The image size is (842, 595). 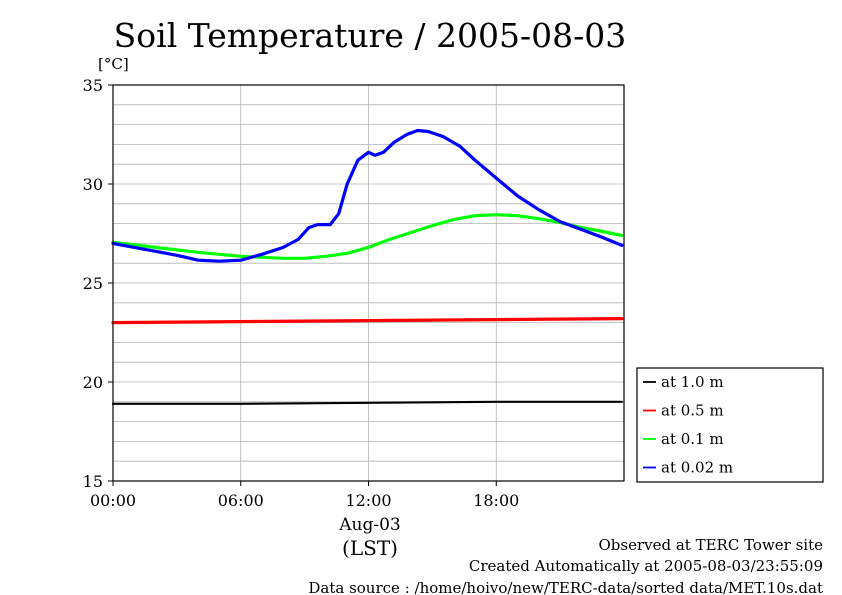 What do you see at coordinates (692, 411) in the screenshot?
I see `legend-label: at 0.5 m` at bounding box center [692, 411].